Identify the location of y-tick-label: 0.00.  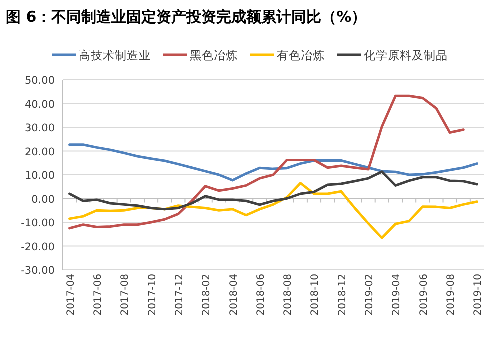
(43, 200).